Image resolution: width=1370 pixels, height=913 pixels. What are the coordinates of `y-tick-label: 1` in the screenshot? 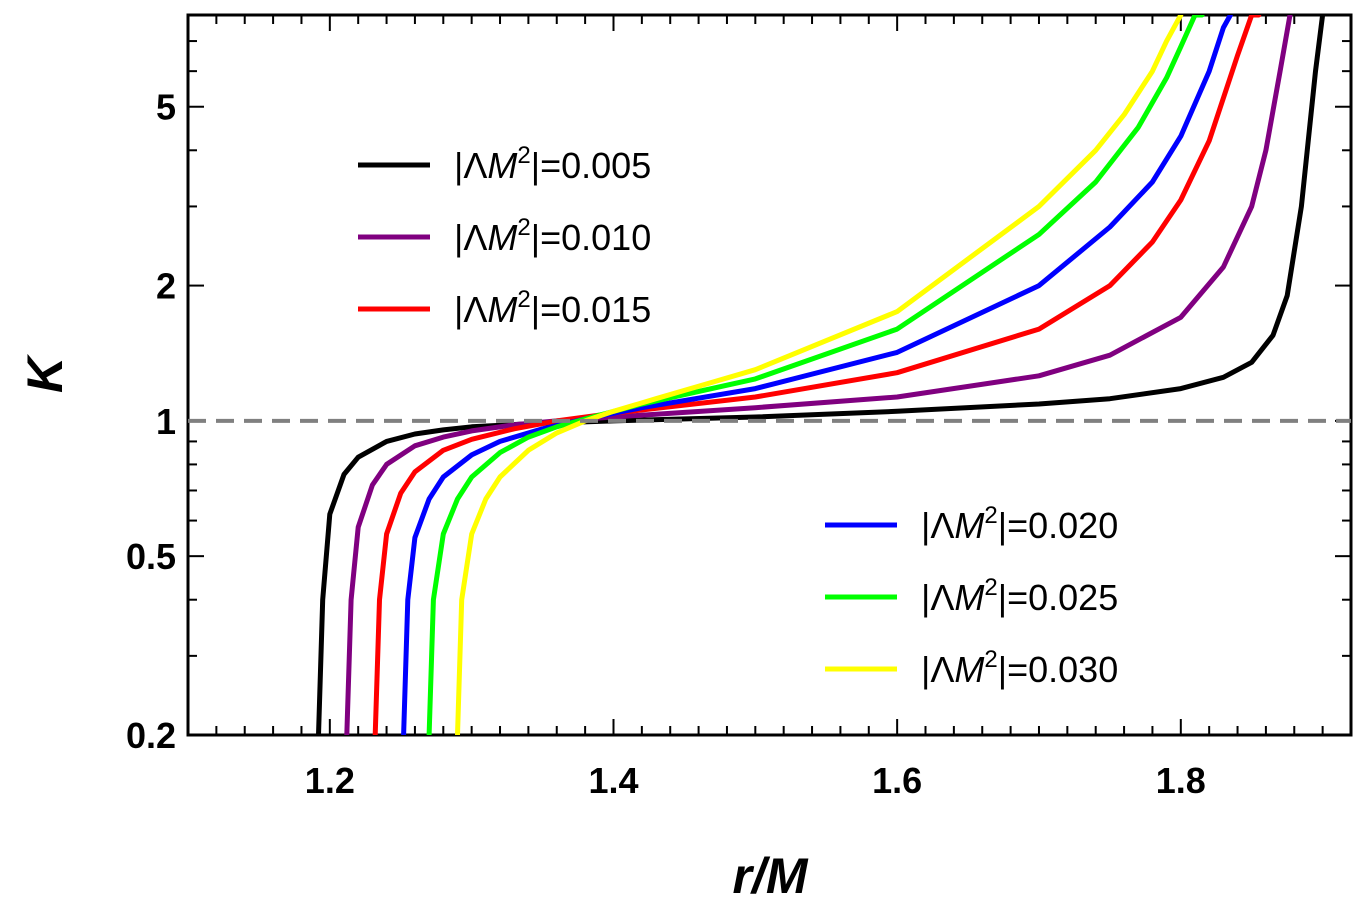 It's located at (166, 421).